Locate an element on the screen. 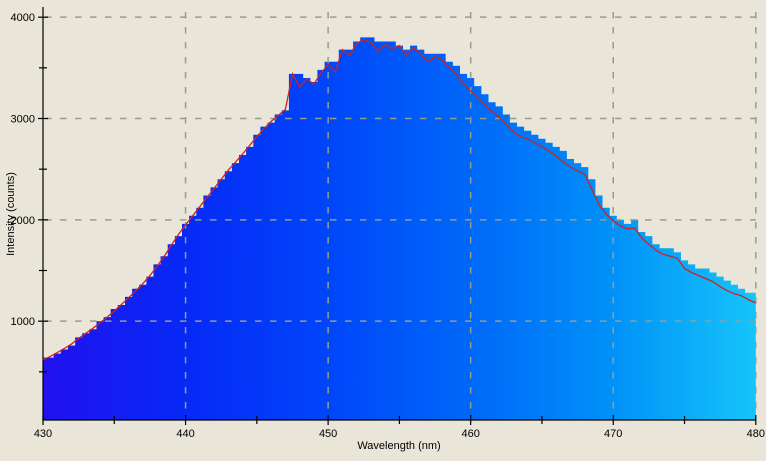 Image resolution: width=766 pixels, height=461 pixels. x-tick-label: 430 is located at coordinates (43, 434).